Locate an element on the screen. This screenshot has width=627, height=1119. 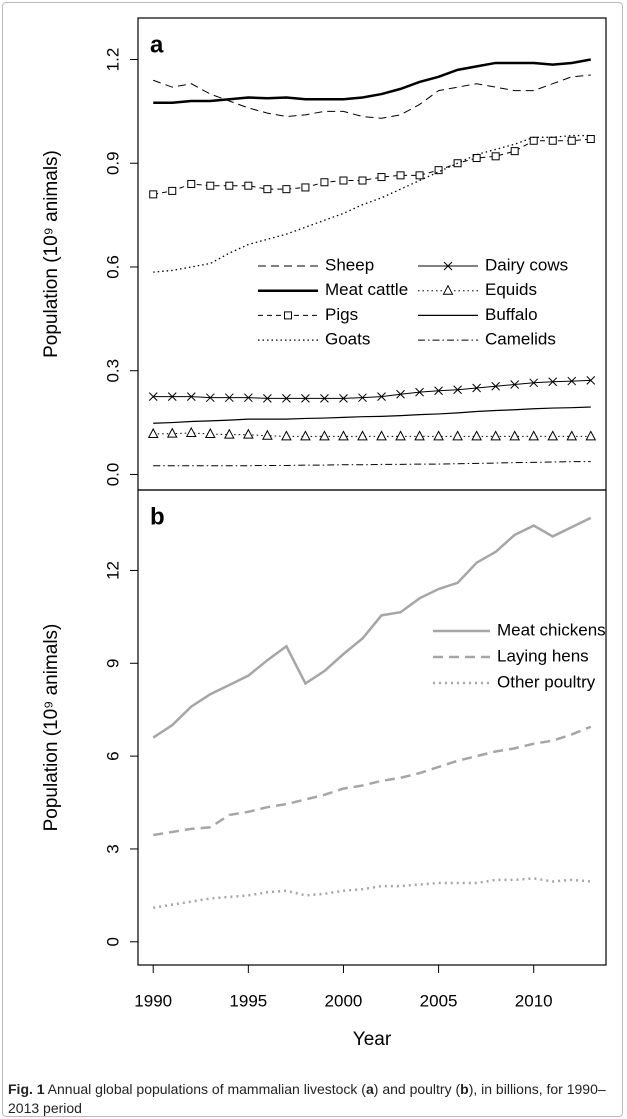
caption-text: b is located at coordinates (464, 1089).